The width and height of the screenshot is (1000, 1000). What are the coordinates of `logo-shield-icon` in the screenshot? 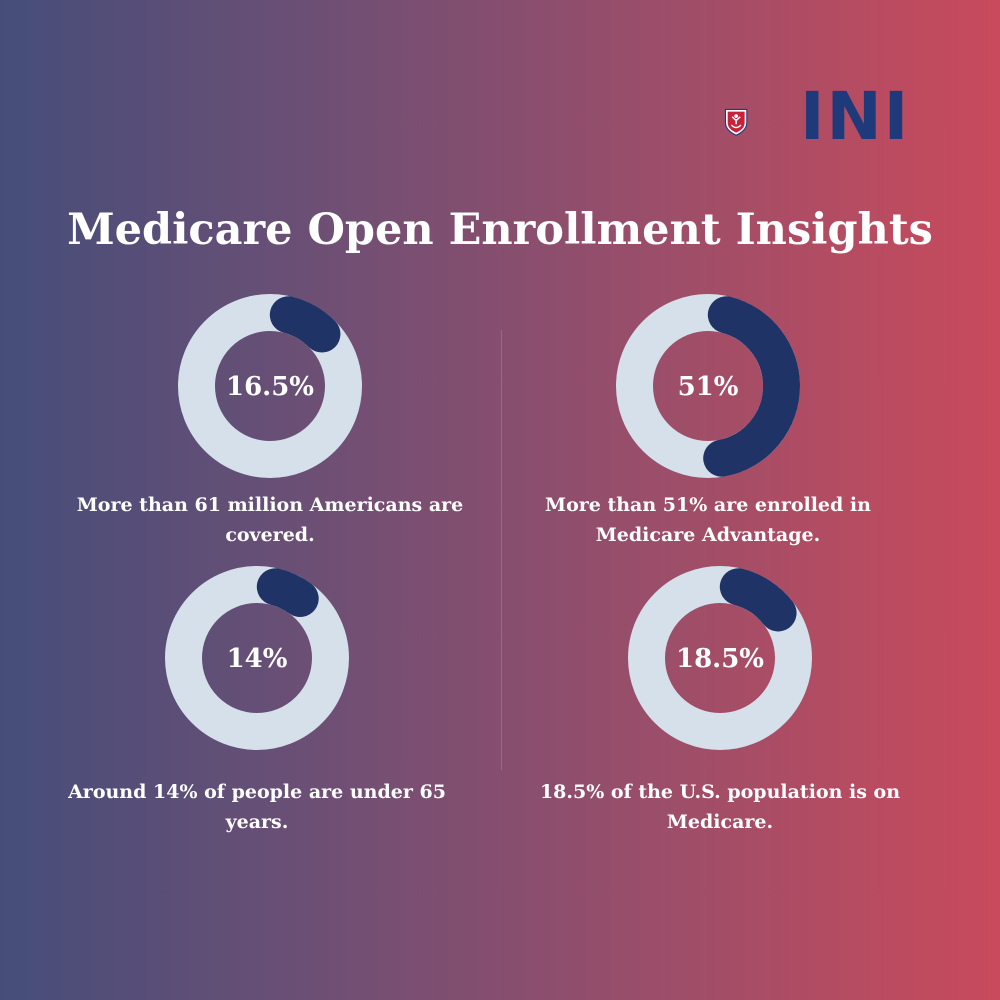 It's located at (736, 122).